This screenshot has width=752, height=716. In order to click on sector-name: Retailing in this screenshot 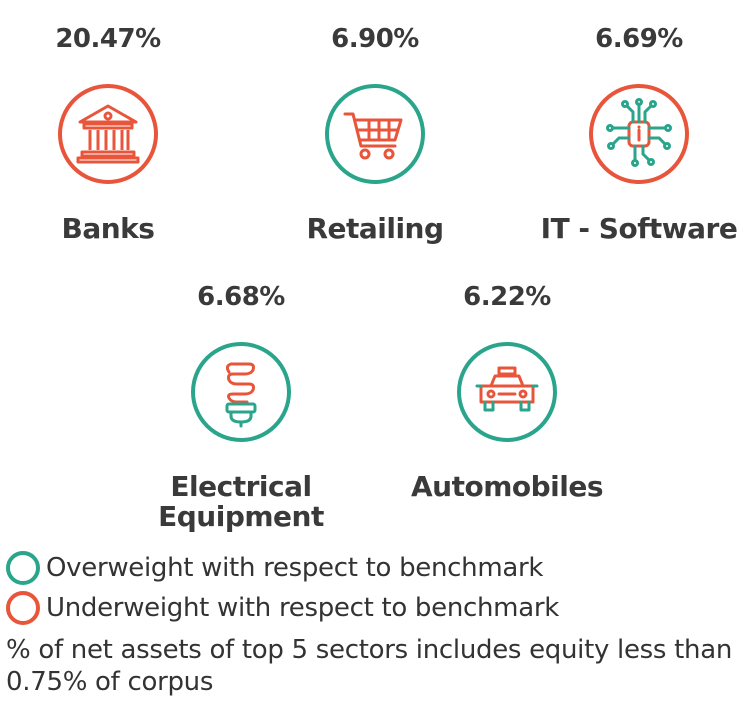, I will do `click(375, 228)`.